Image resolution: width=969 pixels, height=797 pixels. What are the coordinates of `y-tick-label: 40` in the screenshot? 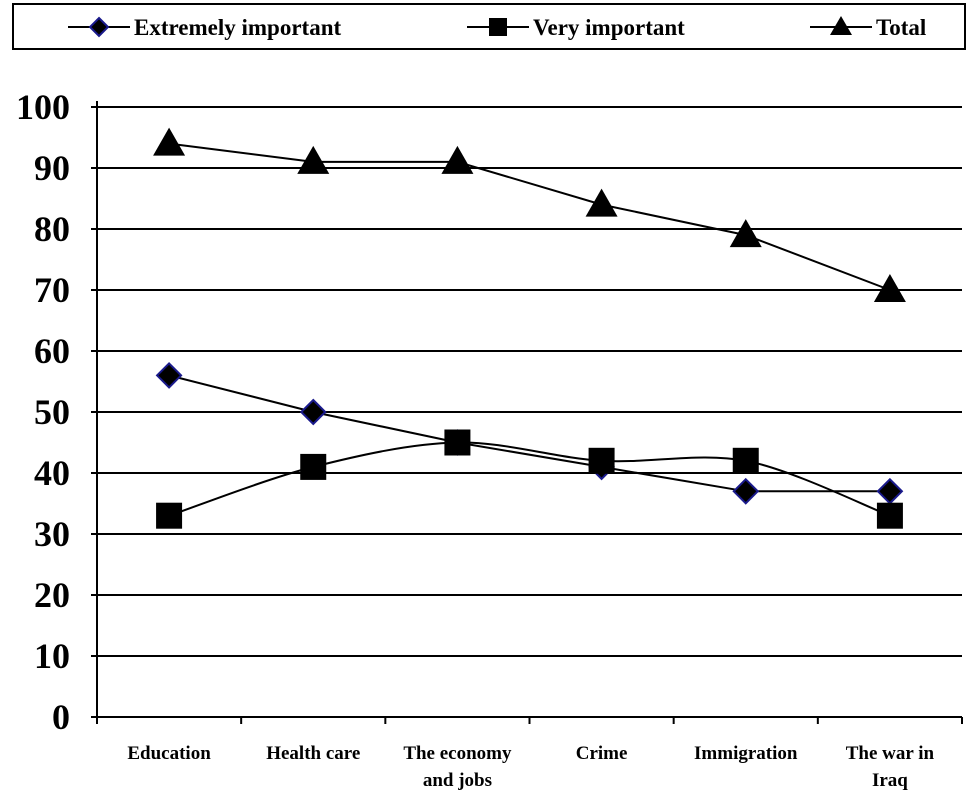 It's located at (52, 473).